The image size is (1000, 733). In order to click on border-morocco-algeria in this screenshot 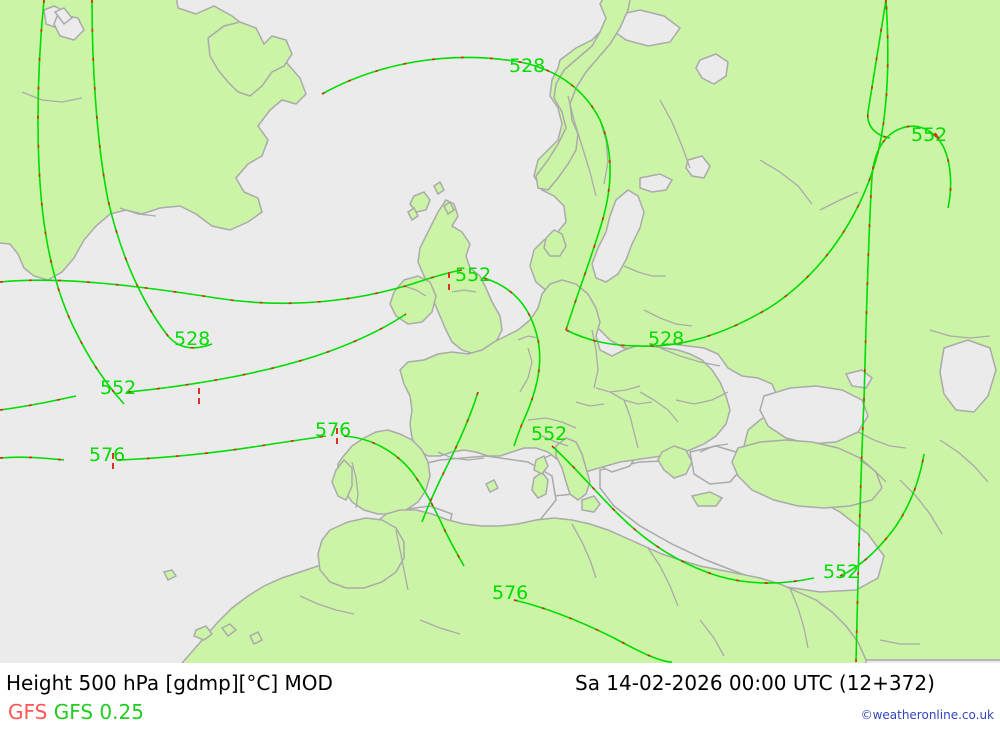, I will do `click(402, 560)`.